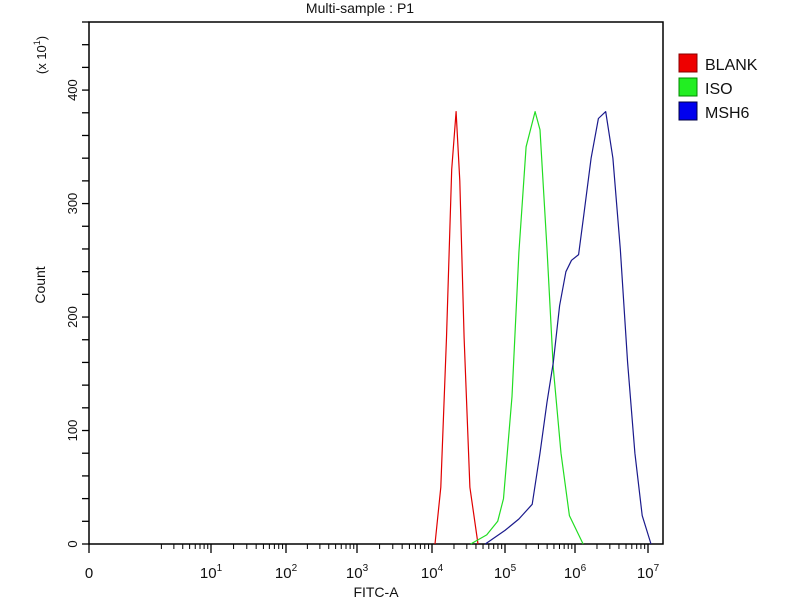 This screenshot has width=800, height=605. I want to click on x-tick-label: 10⁶, so click(575, 572).